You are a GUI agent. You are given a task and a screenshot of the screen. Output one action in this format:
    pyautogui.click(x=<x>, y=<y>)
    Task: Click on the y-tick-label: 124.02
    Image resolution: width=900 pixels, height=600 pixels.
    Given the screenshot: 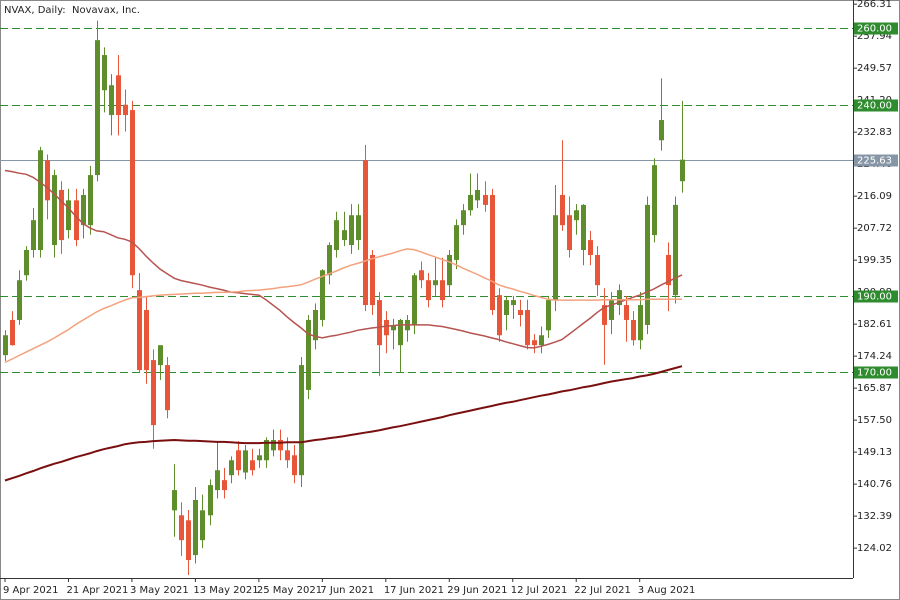 What is the action you would take?
    pyautogui.click(x=874, y=548)
    